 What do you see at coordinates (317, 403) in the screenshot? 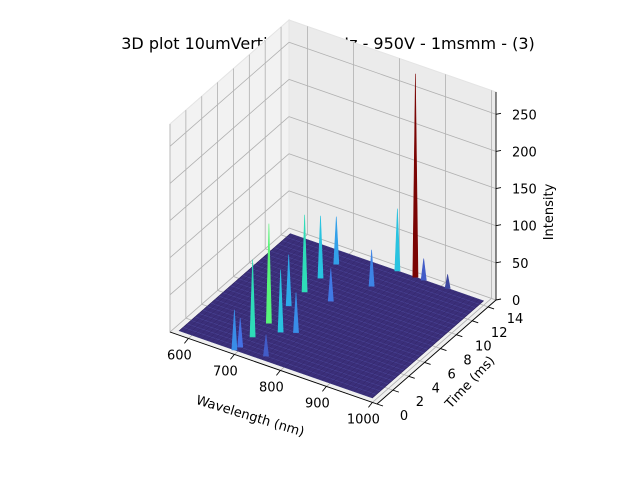
I see `x-tick-label: 900` at bounding box center [317, 403].